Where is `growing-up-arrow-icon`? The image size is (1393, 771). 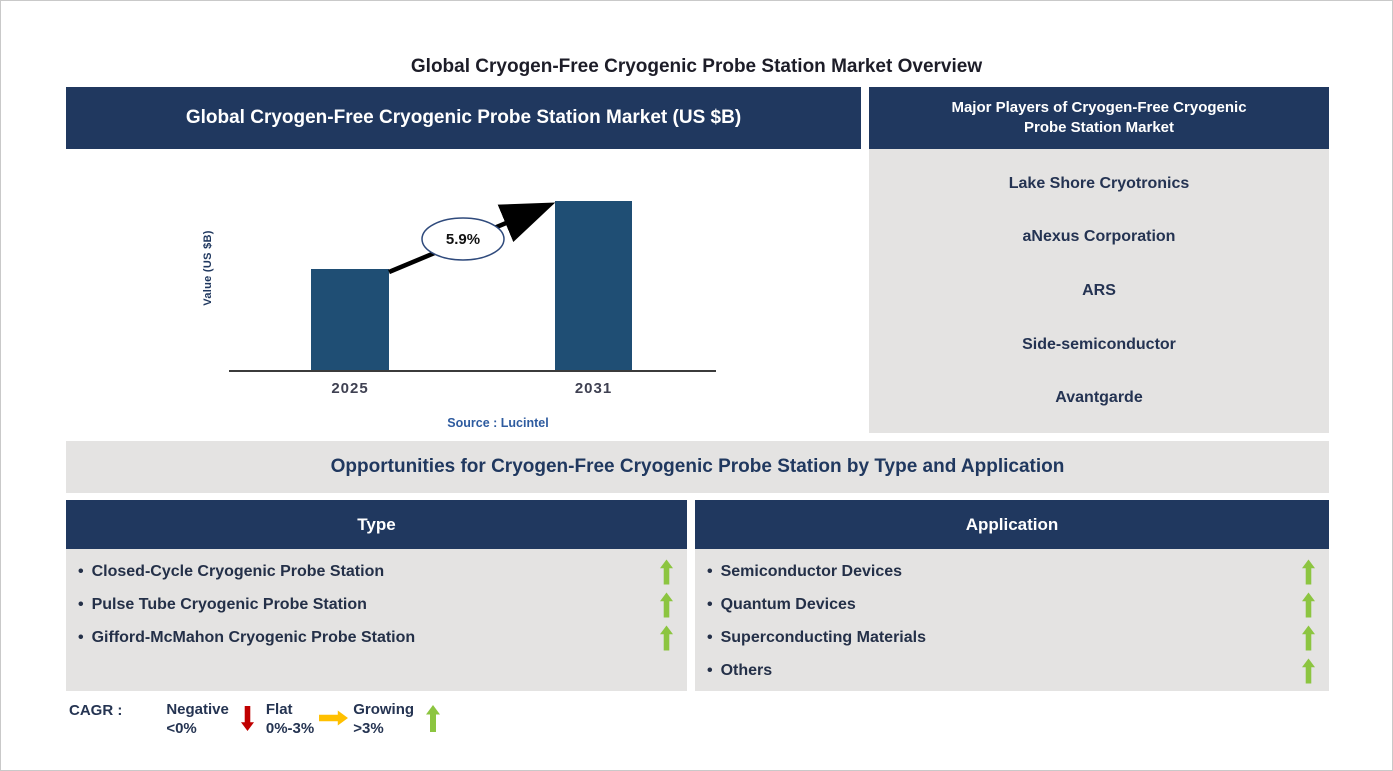
growing-up-arrow-icon is located at coordinates (433, 718).